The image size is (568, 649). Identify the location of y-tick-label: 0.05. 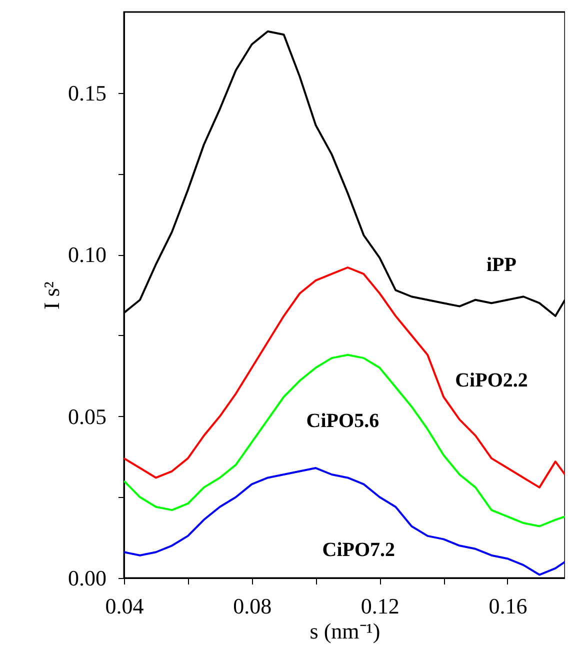
(87, 416).